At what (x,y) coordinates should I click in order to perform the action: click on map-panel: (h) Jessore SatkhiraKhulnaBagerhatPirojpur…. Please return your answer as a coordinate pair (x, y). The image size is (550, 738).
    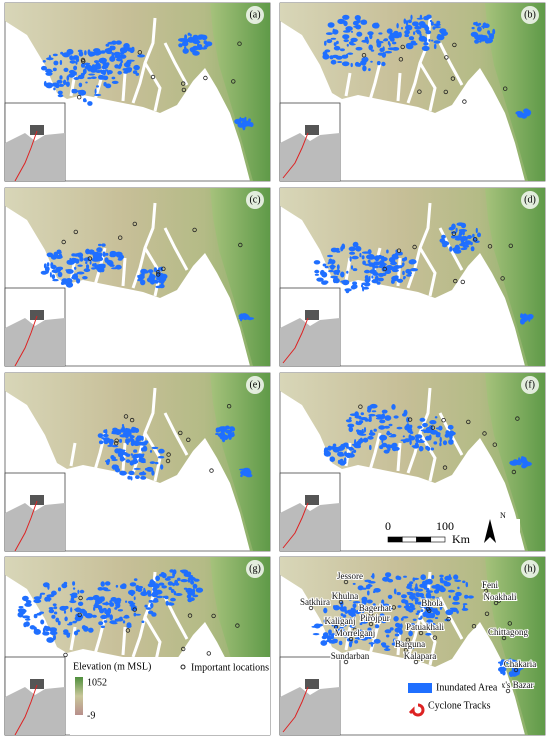
    Looking at the image, I should click on (412, 646).